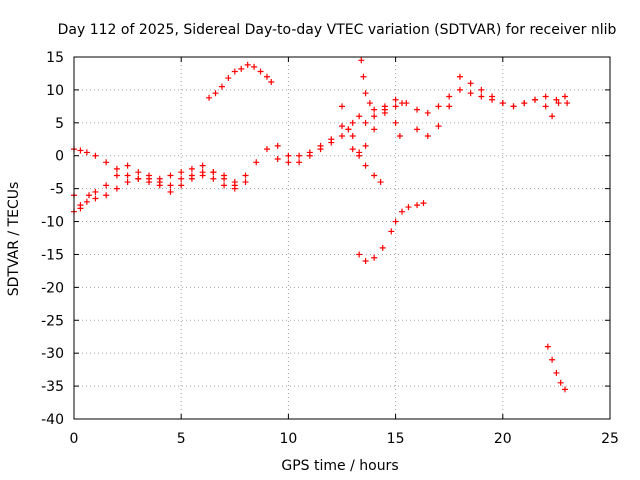 This screenshot has width=640, height=480. I want to click on y-tick-label: -40, so click(52, 420).